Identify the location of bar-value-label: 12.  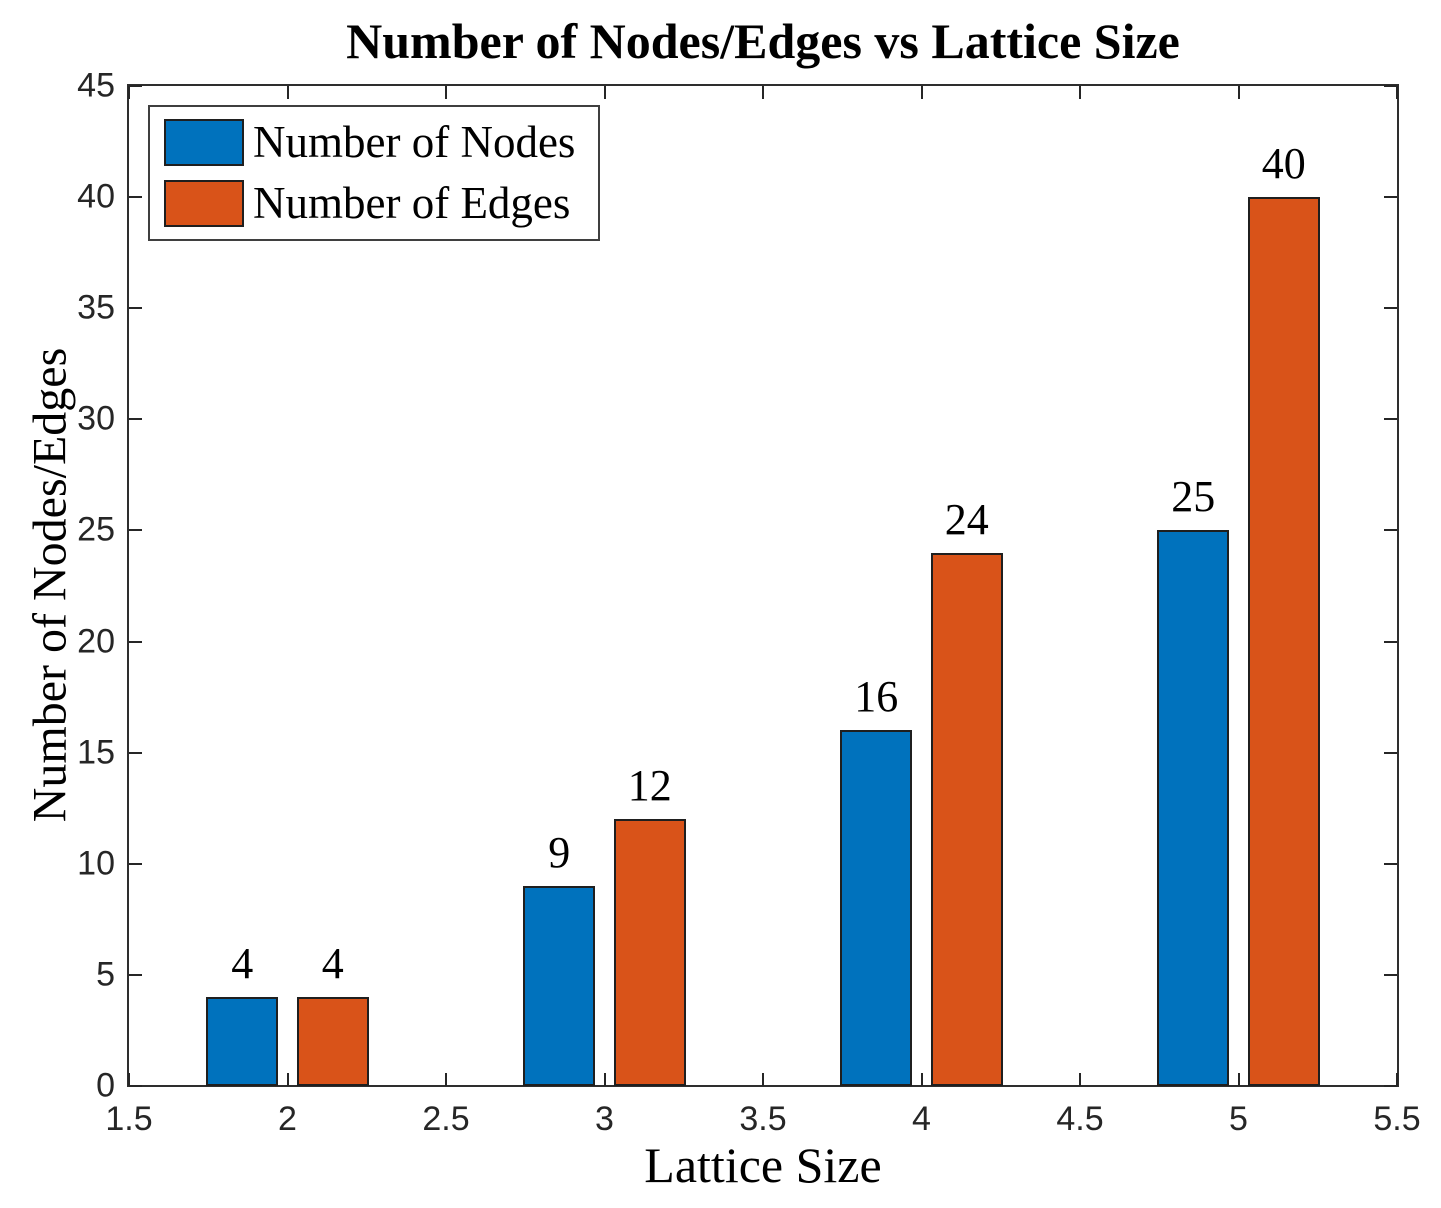
(649, 786).